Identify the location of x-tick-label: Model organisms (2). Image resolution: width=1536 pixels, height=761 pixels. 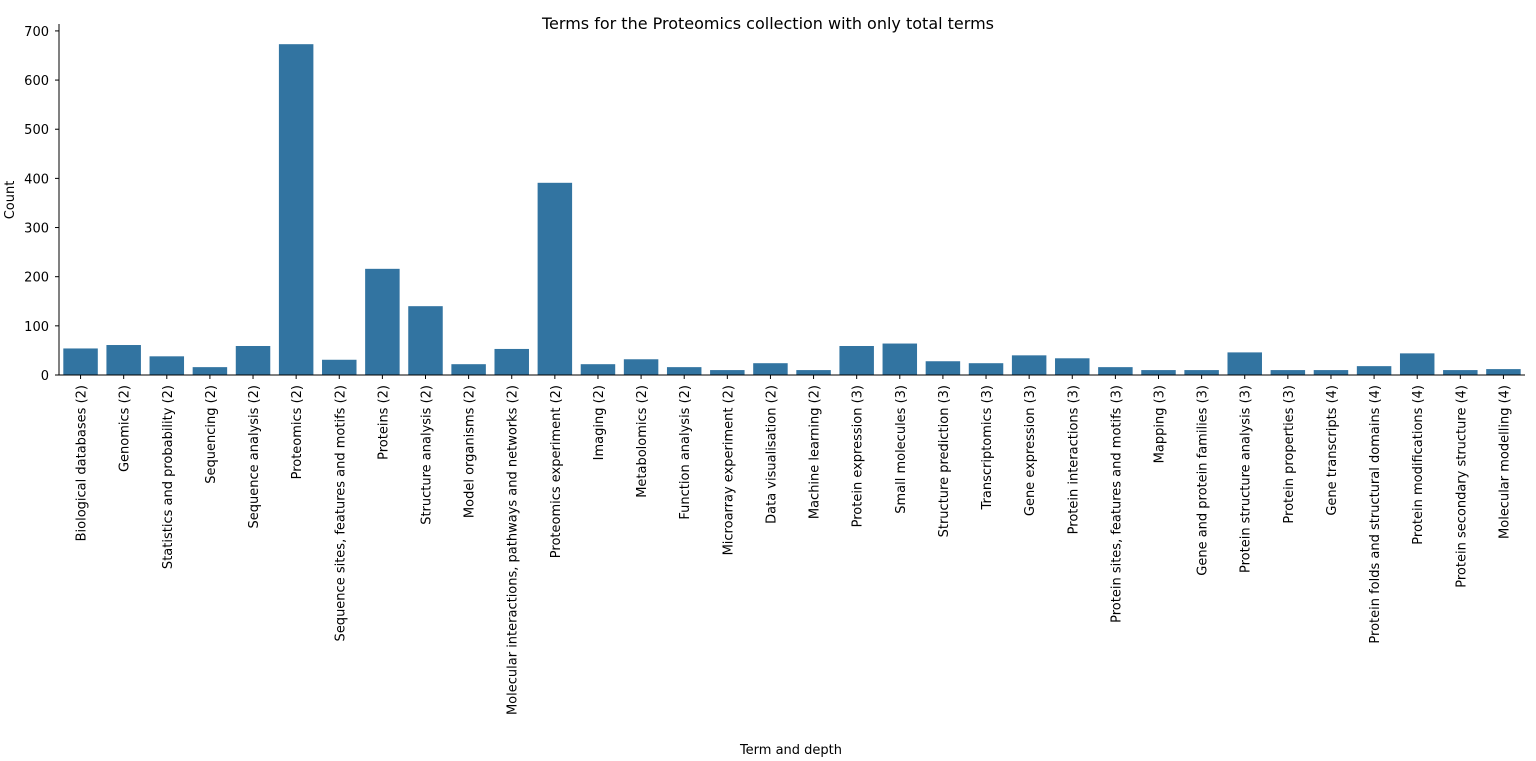
(470, 451).